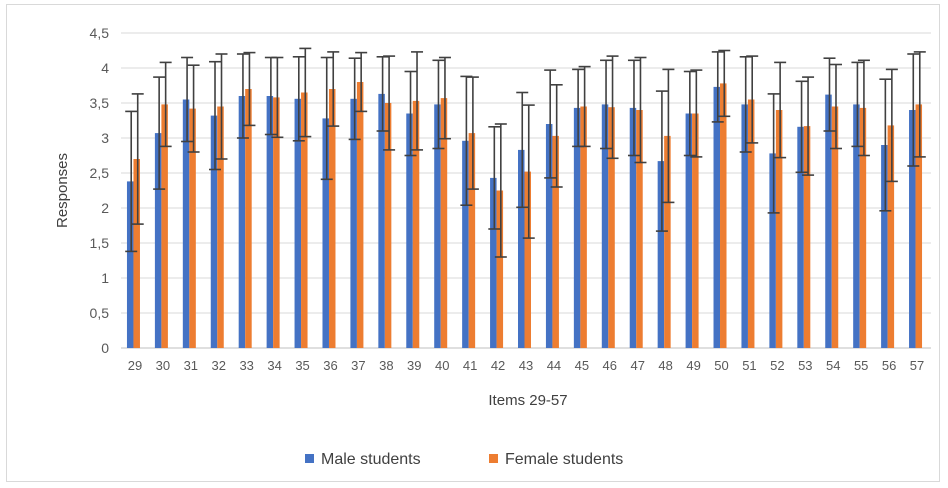  What do you see at coordinates (777, 365) in the screenshot?
I see `x-tick-label: 52` at bounding box center [777, 365].